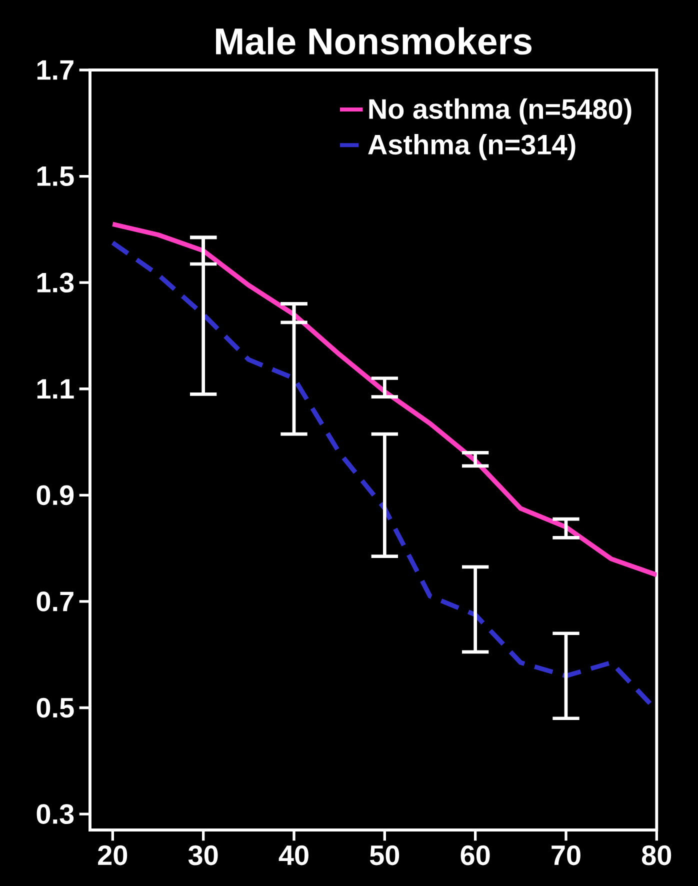 The height and width of the screenshot is (886, 698). I want to click on legend-label: No asthma (n=5480), so click(500, 111).